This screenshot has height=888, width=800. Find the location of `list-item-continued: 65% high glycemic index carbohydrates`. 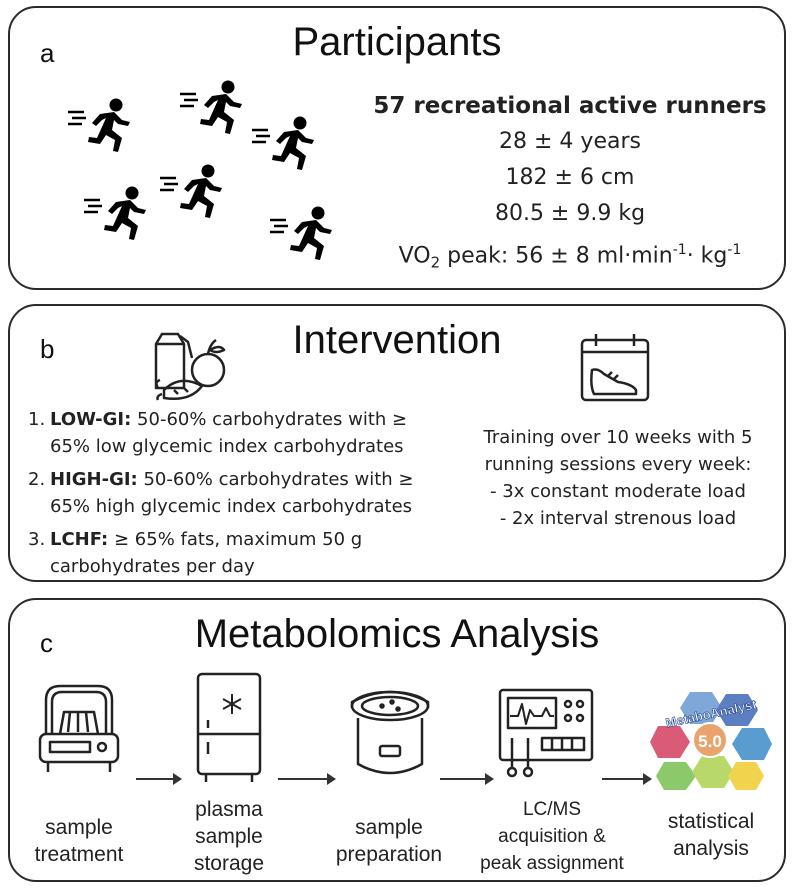

list-item-continued: 65% high glycemic index carbohydrates is located at coordinates (231, 506).